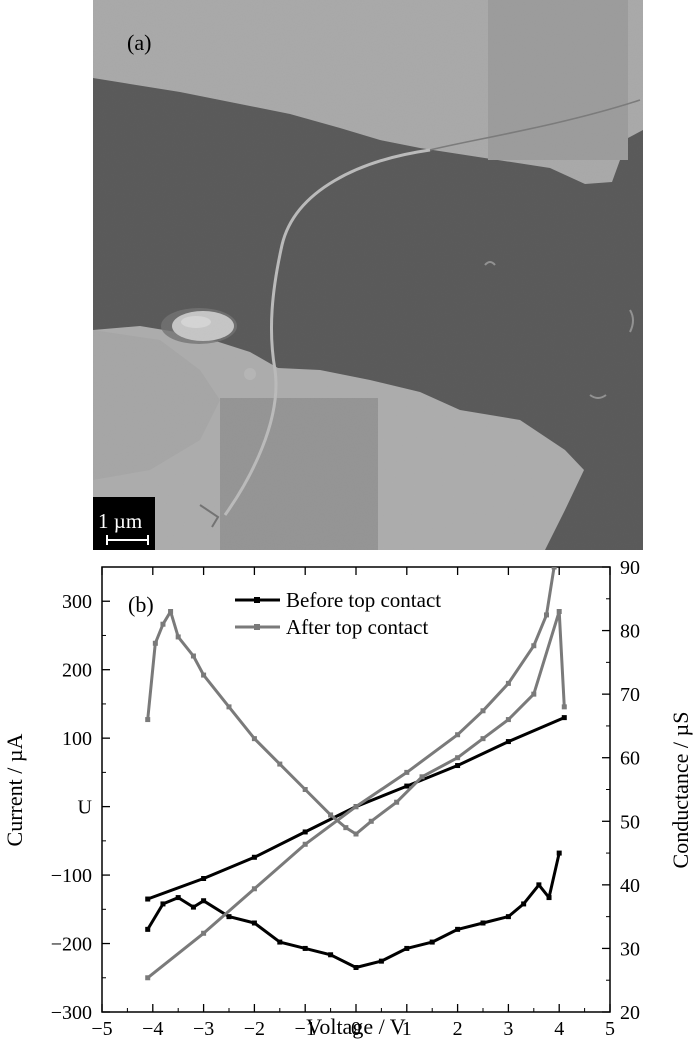 The image size is (700, 1040). What do you see at coordinates (407, 1029) in the screenshot?
I see `x-tick-label: 1` at bounding box center [407, 1029].